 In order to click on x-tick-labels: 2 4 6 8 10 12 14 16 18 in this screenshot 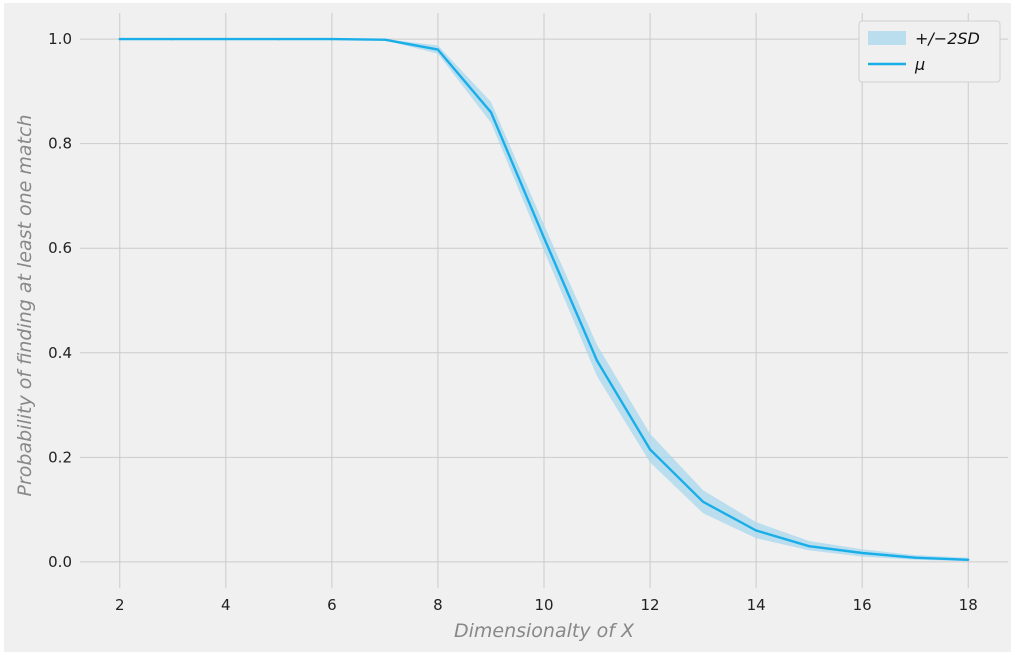, I will do `click(546, 605)`.